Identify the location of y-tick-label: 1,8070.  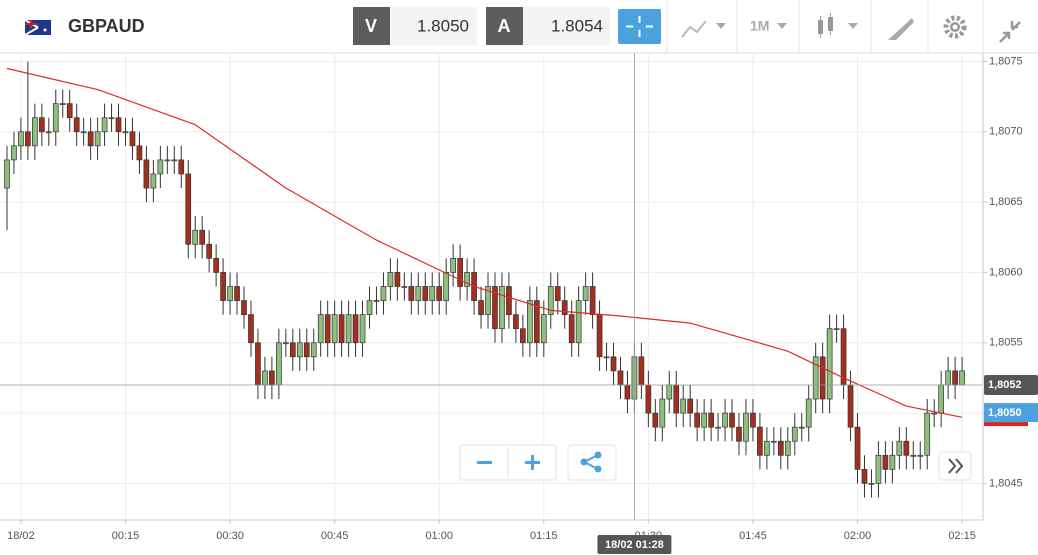
(1006, 132).